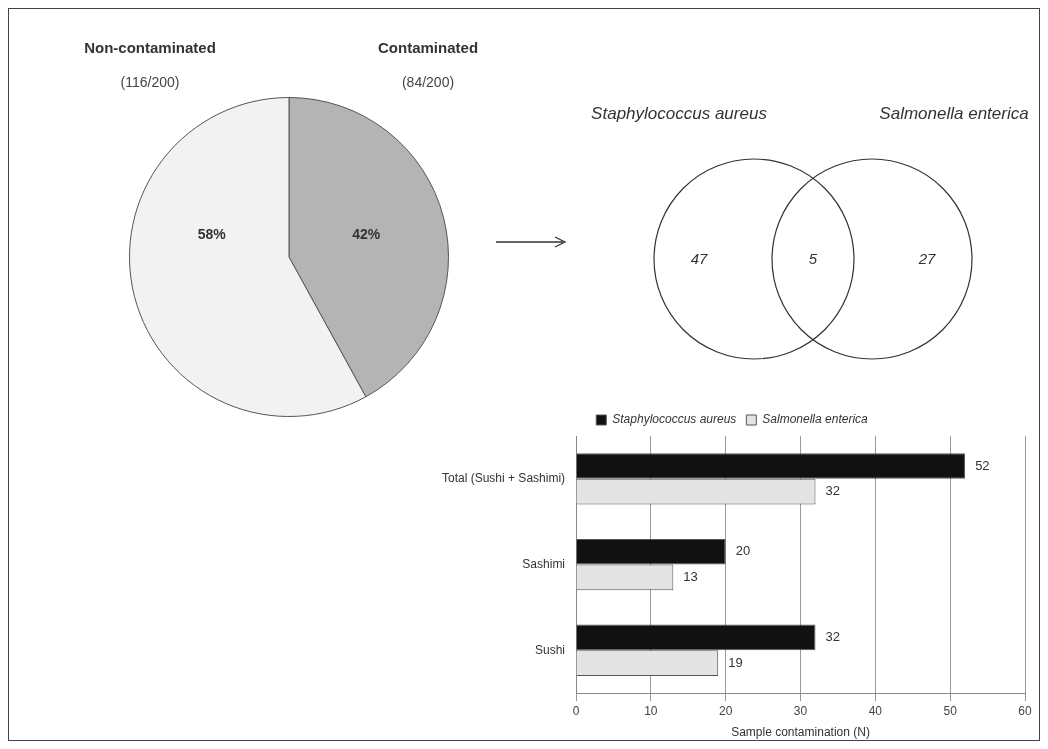  Describe the element at coordinates (576, 710) in the screenshot. I see `x-tick-label: 0` at that location.